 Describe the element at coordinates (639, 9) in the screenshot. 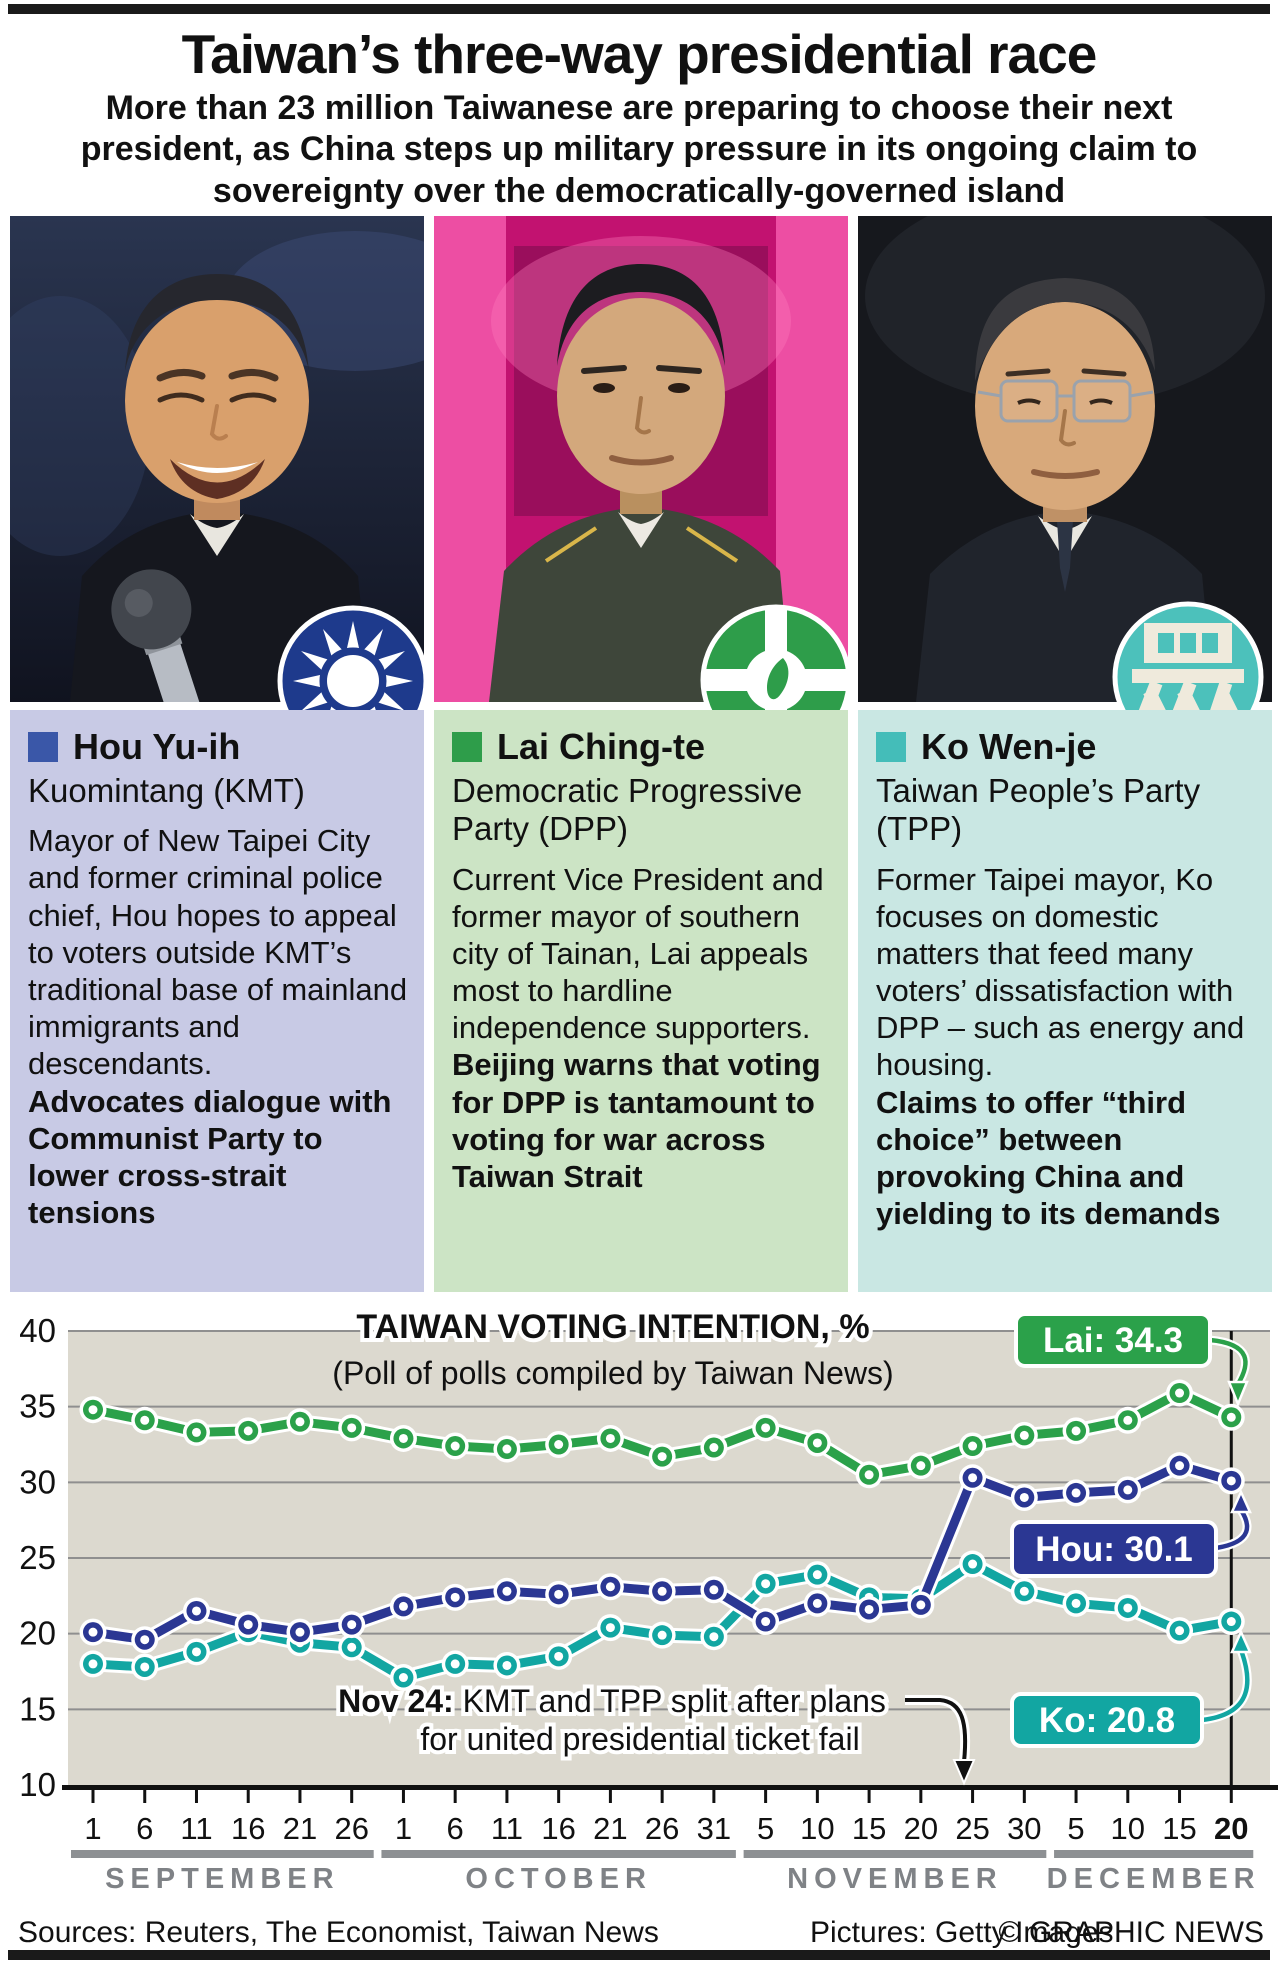

I see `top-rule-bar` at that location.